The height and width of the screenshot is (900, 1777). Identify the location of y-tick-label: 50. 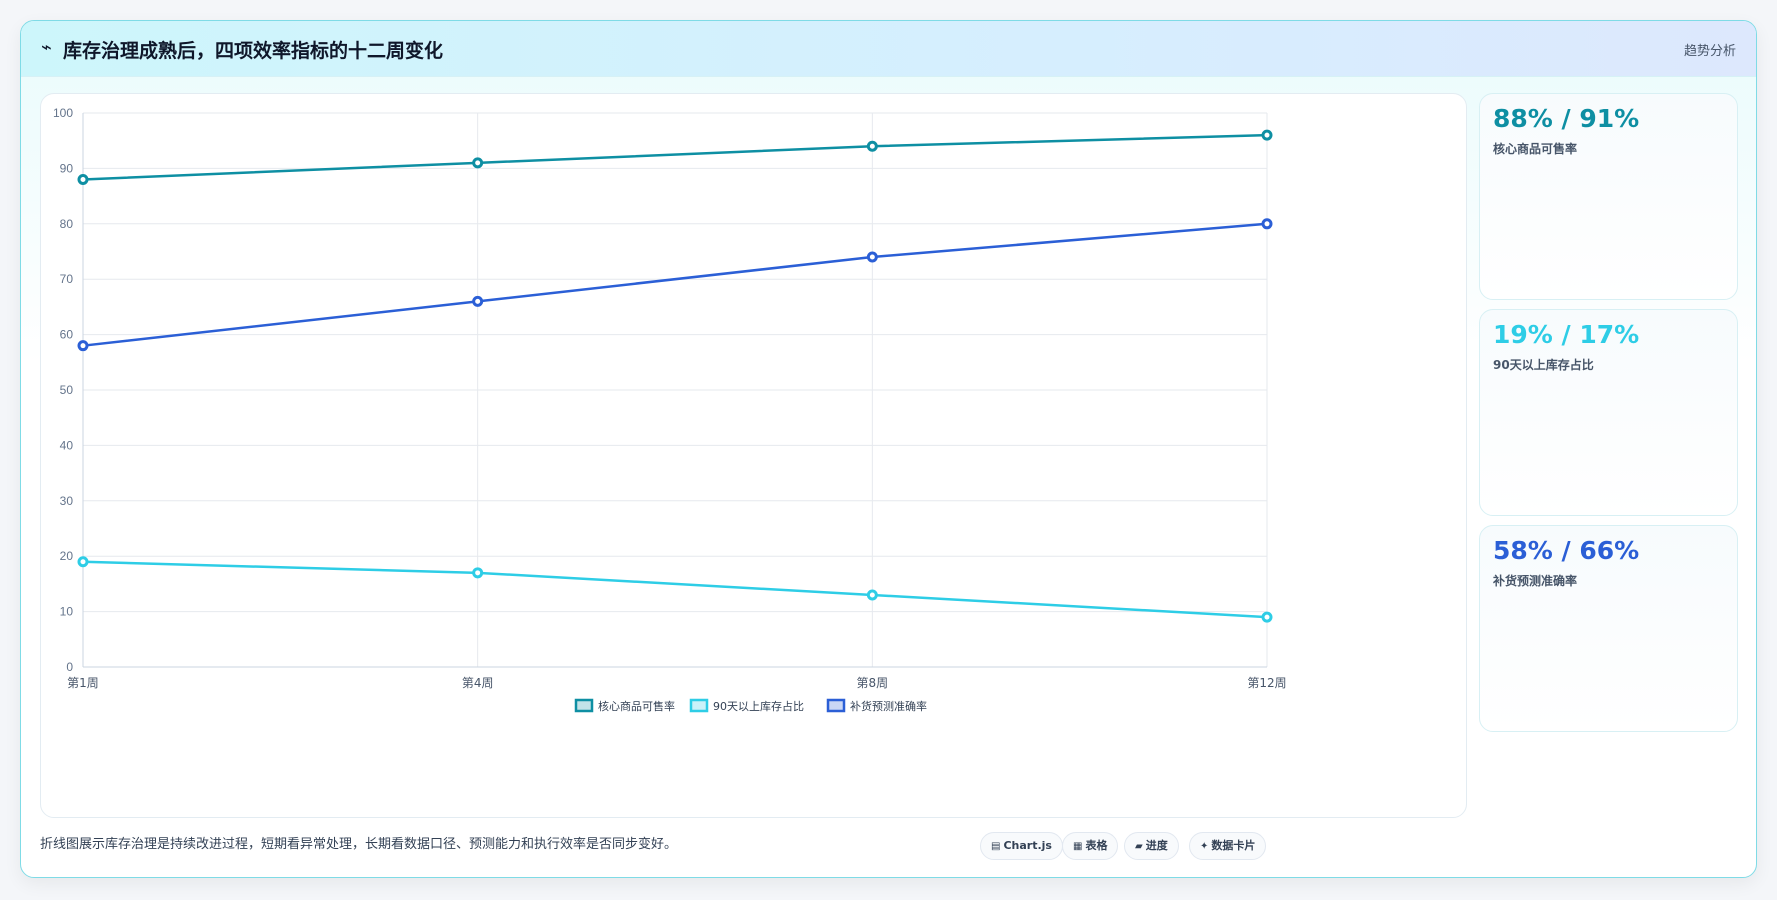
(67, 390).